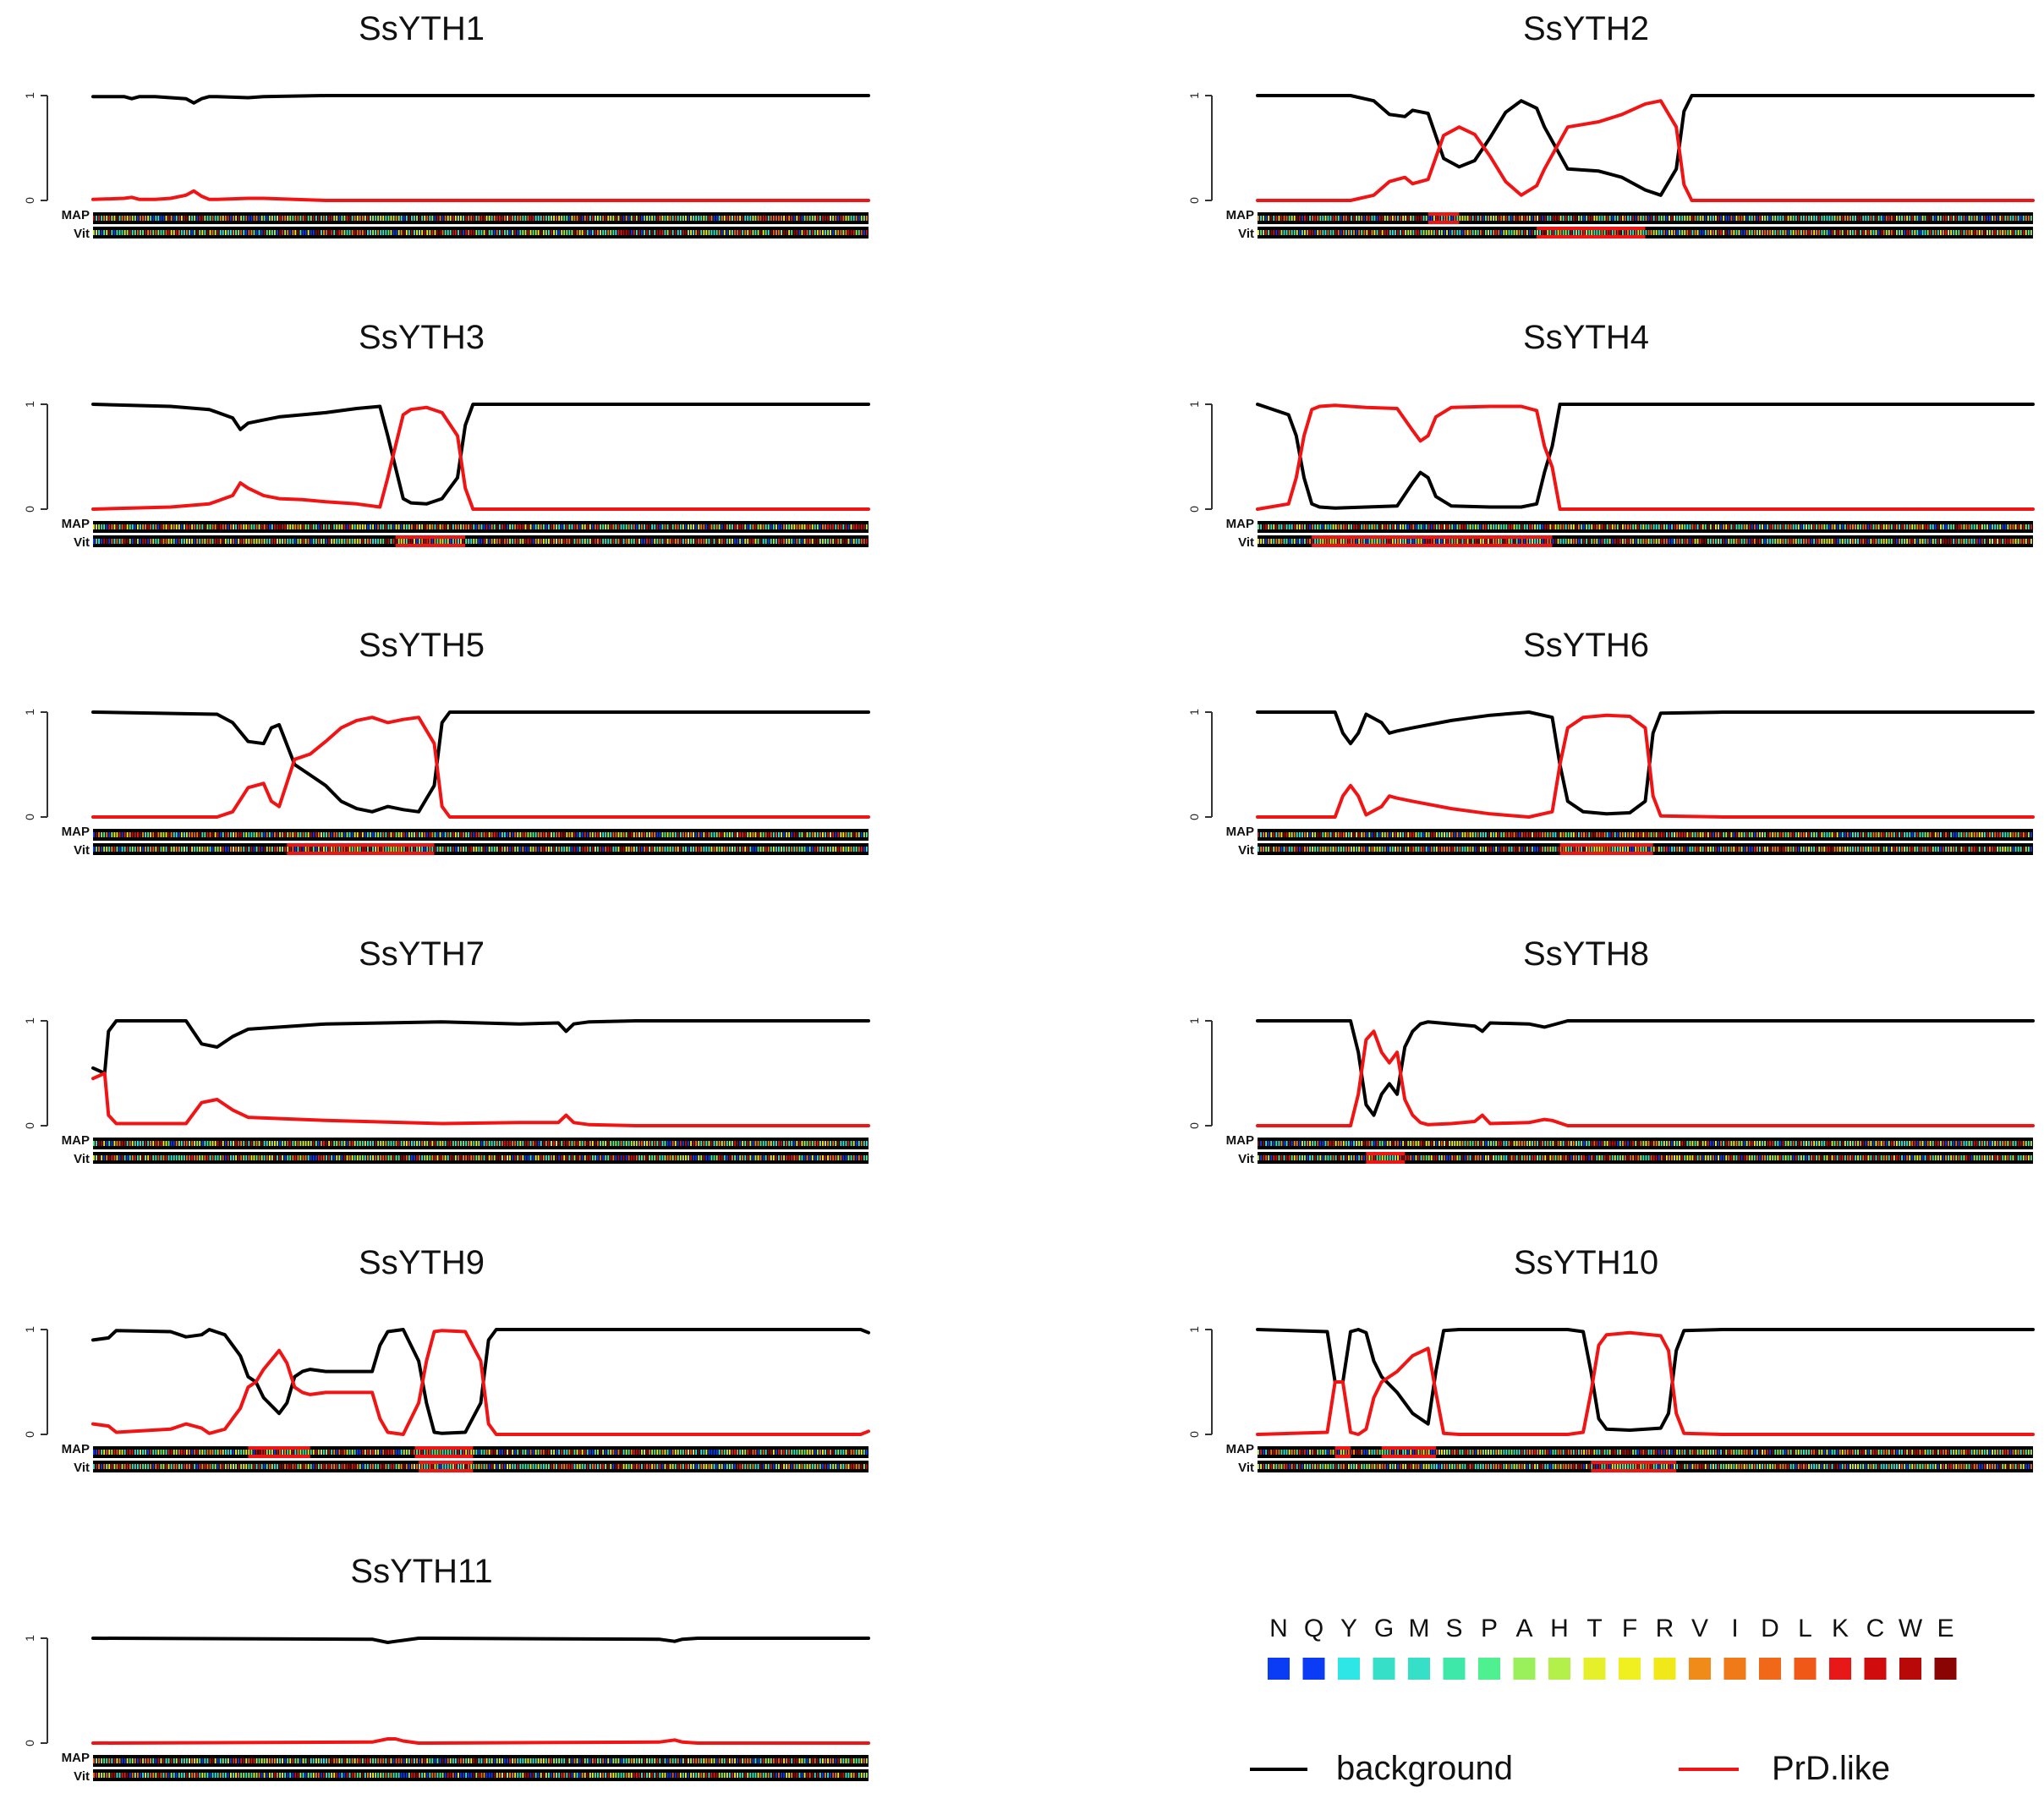  What do you see at coordinates (82, 542) in the screenshot?
I see `track-label: Vit` at bounding box center [82, 542].